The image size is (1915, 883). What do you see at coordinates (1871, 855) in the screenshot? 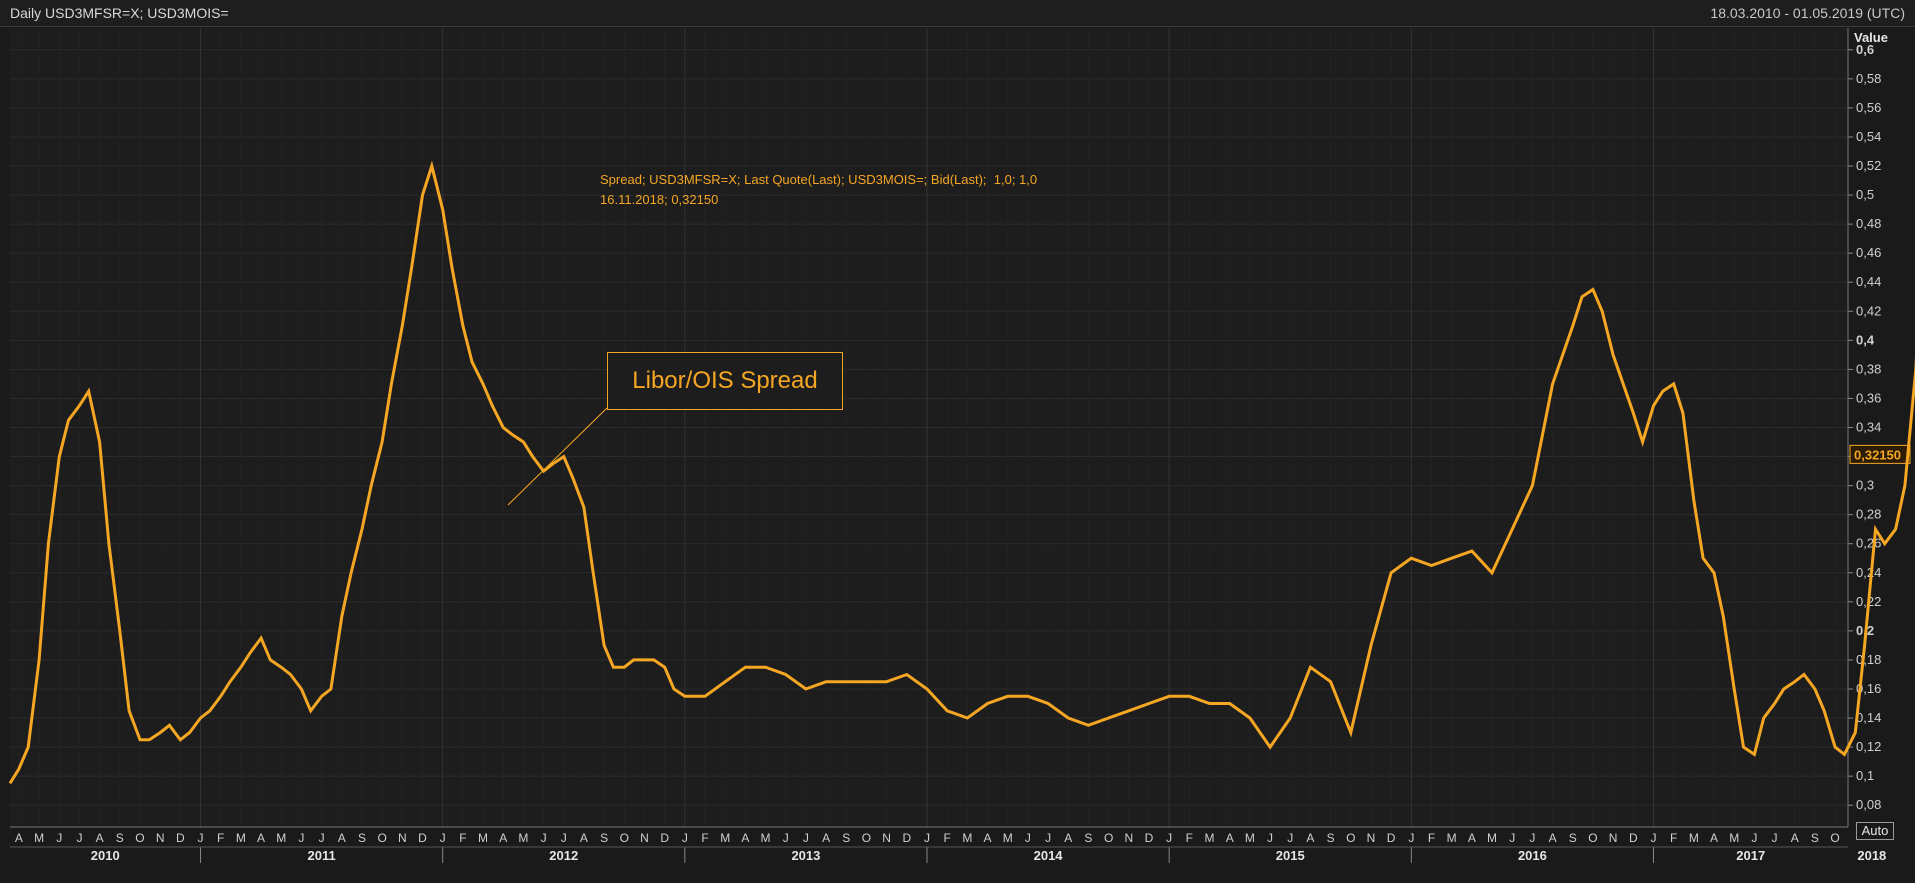
I see `x-year-label: 2018` at bounding box center [1871, 855].